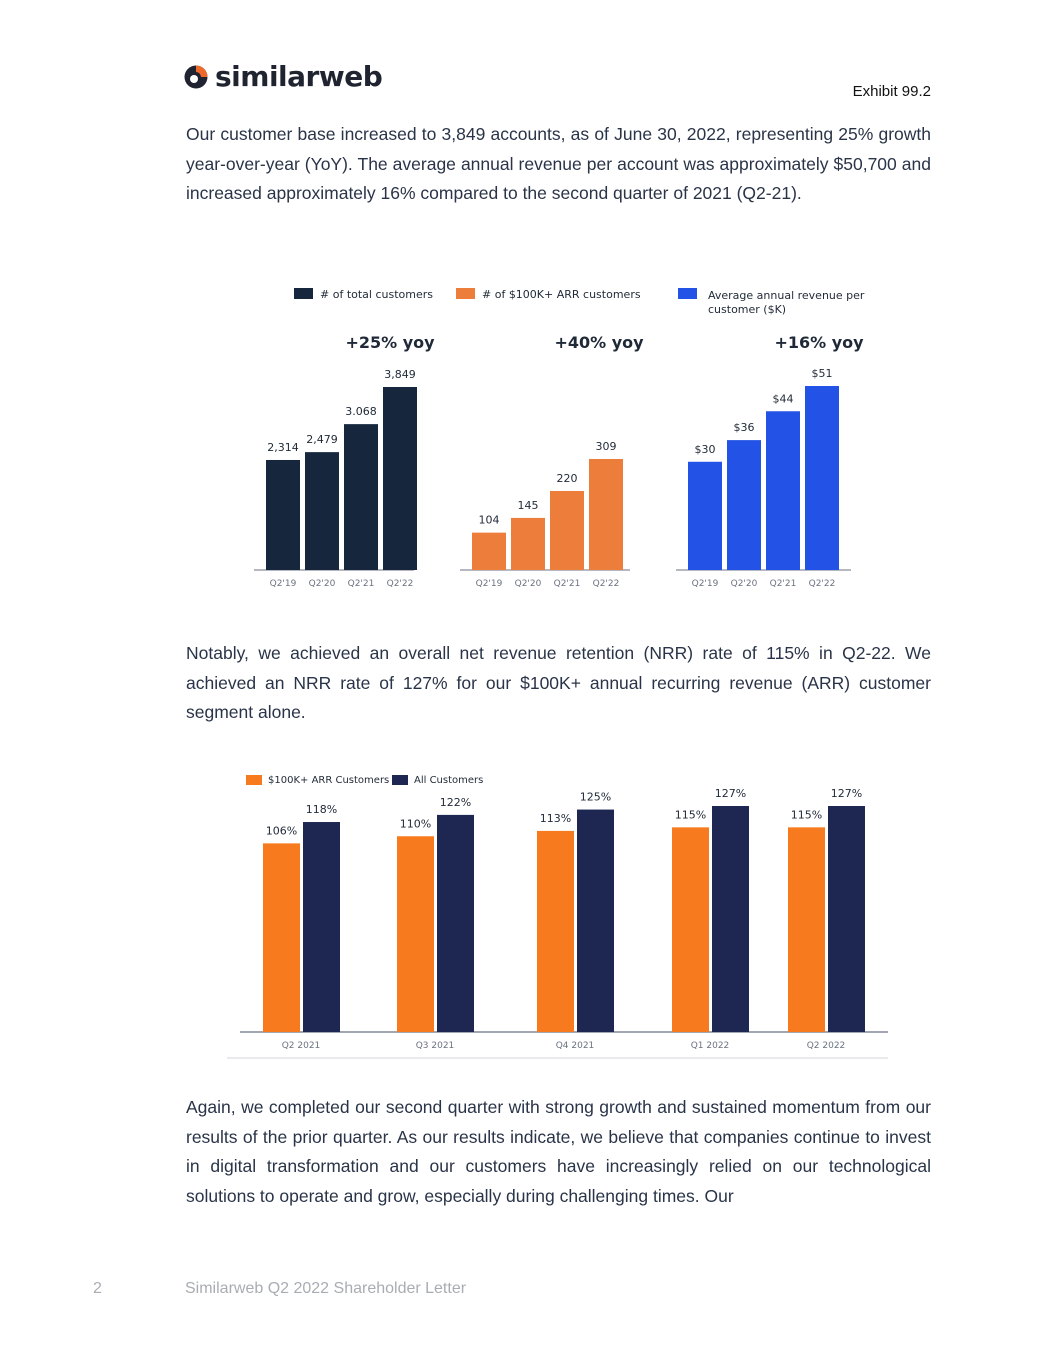 The image size is (1055, 1365). Describe the element at coordinates (361, 584) in the screenshot. I see `chart-1-x-tick-label: Q2'21` at that location.